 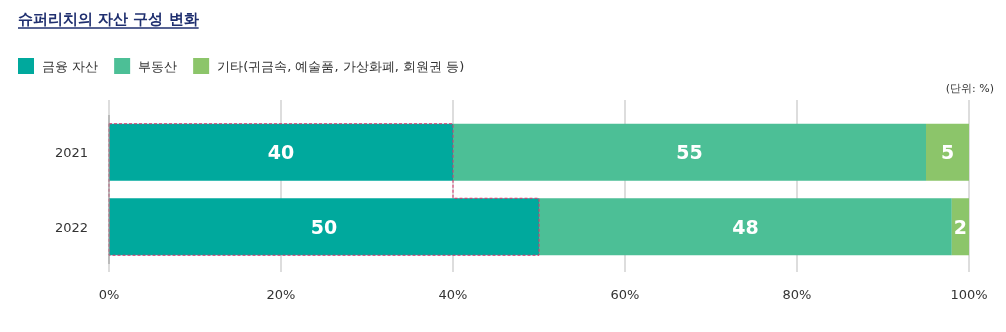 I want to click on data-label: 48, so click(x=745, y=226).